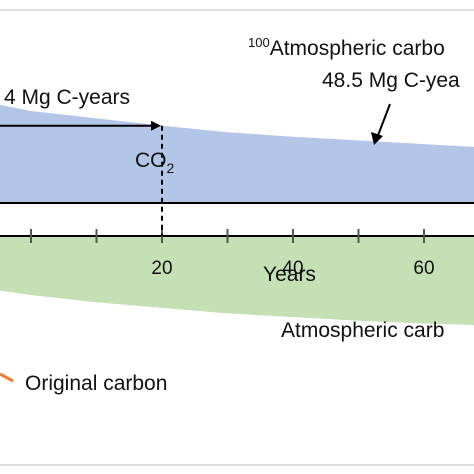  I want to click on top-annotation-superscript: 100, so click(259, 42).